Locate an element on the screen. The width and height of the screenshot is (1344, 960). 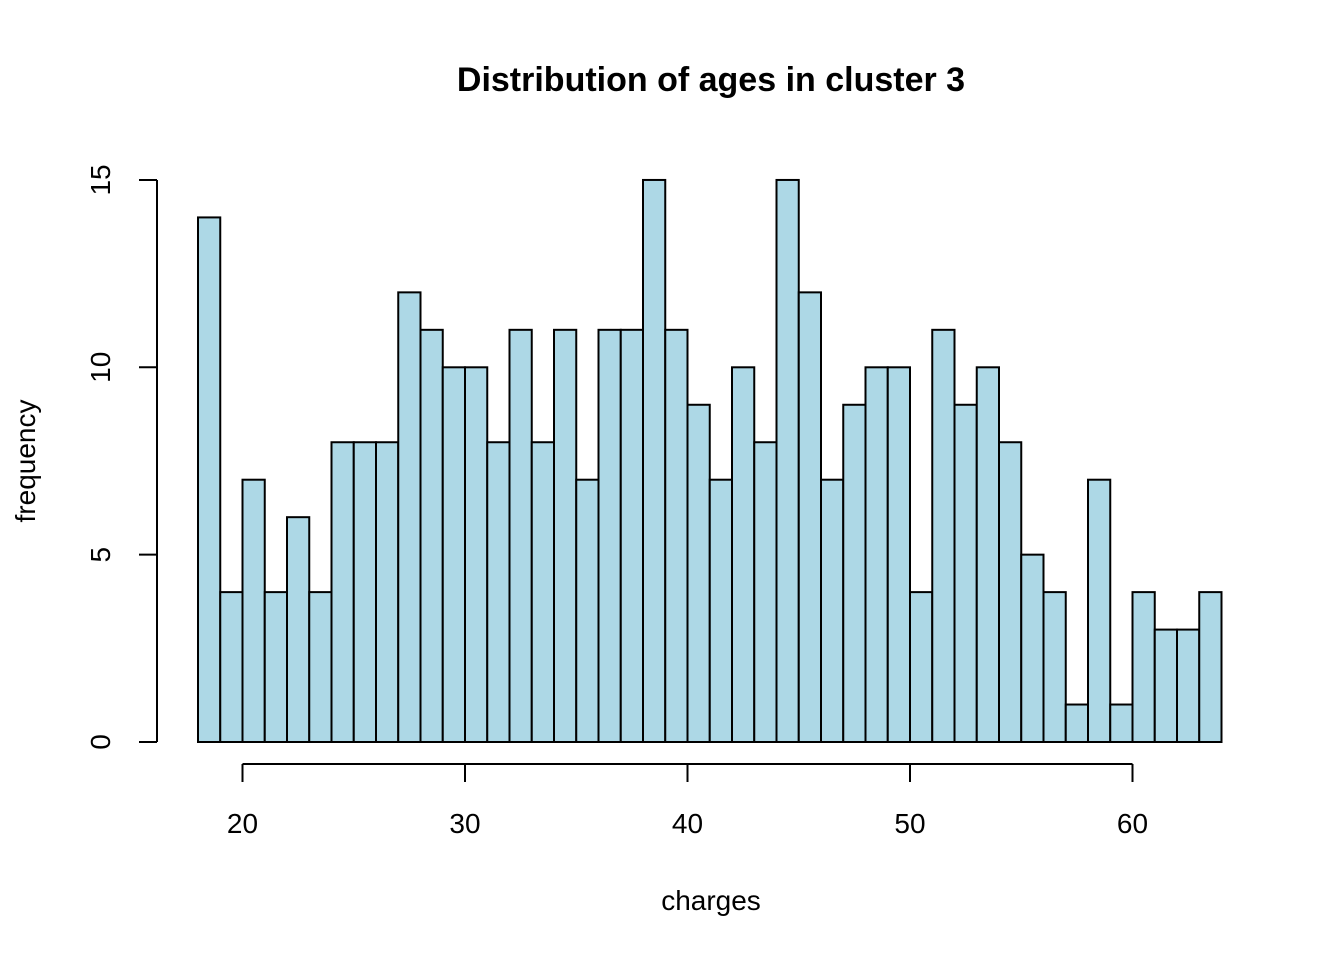
y-axis: 0 5 10 15 is located at coordinates (121, 457).